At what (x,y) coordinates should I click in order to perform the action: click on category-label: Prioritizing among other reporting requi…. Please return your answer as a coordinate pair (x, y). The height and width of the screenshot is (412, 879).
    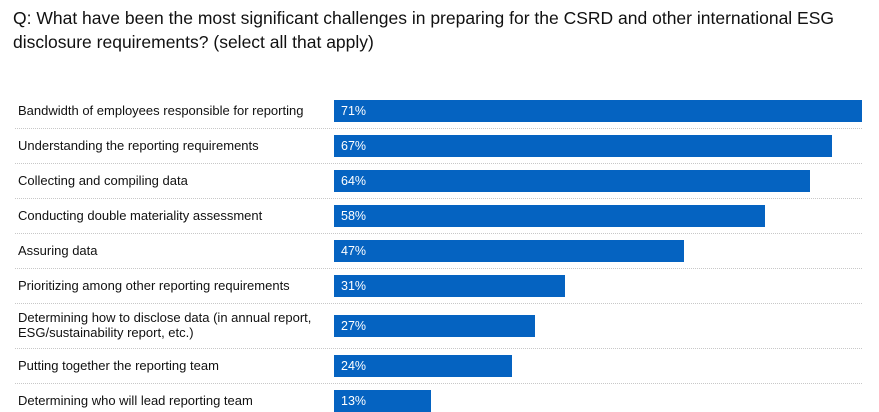
    Looking at the image, I should click on (154, 285).